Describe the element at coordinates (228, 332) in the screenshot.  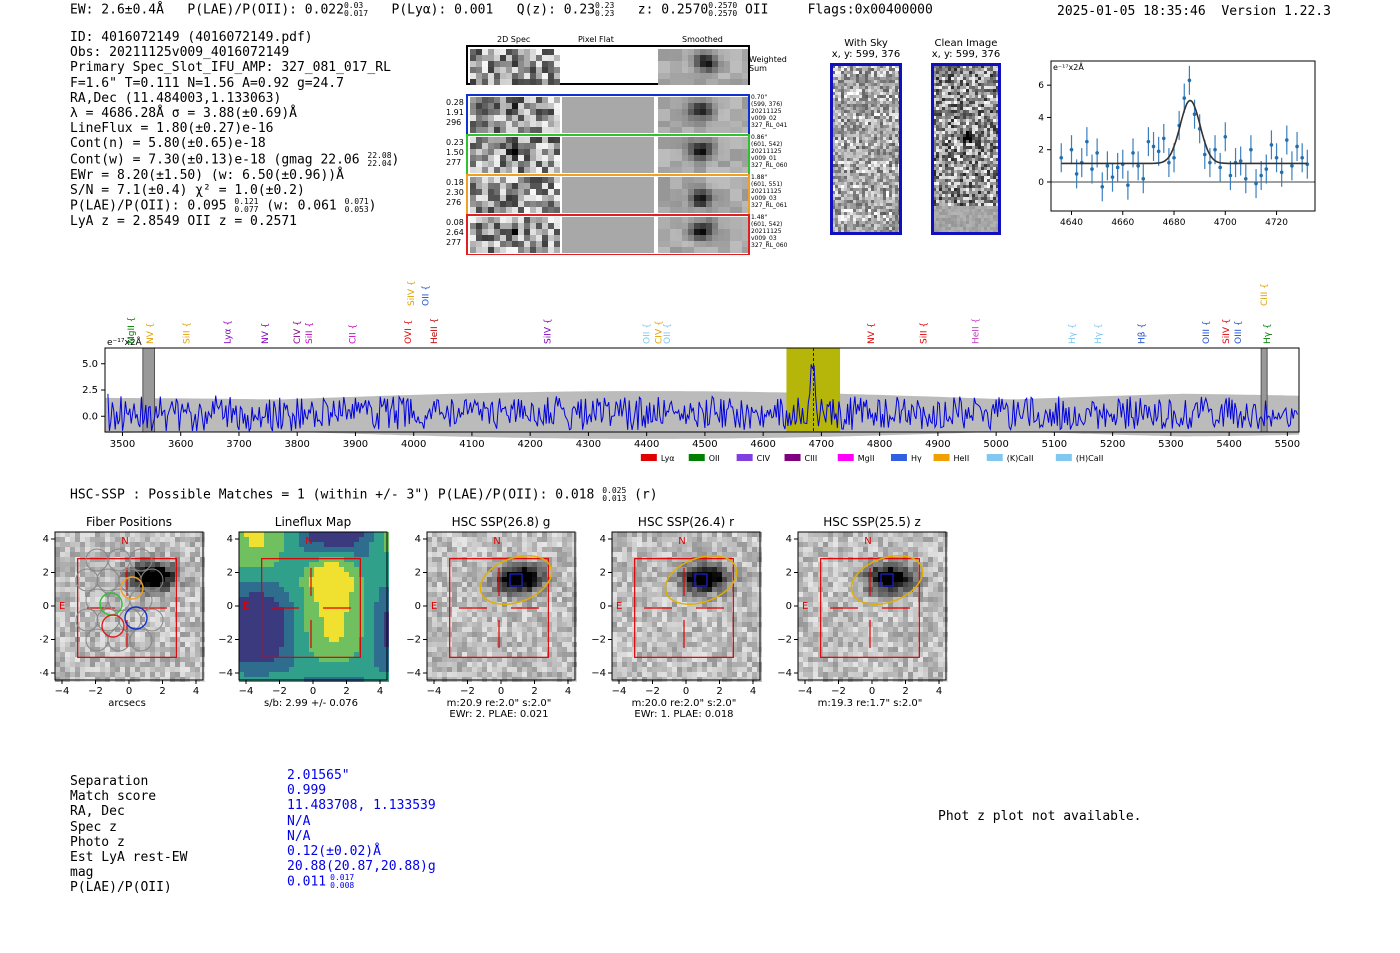
I see `line-marker-text: Lyα {` at that location.